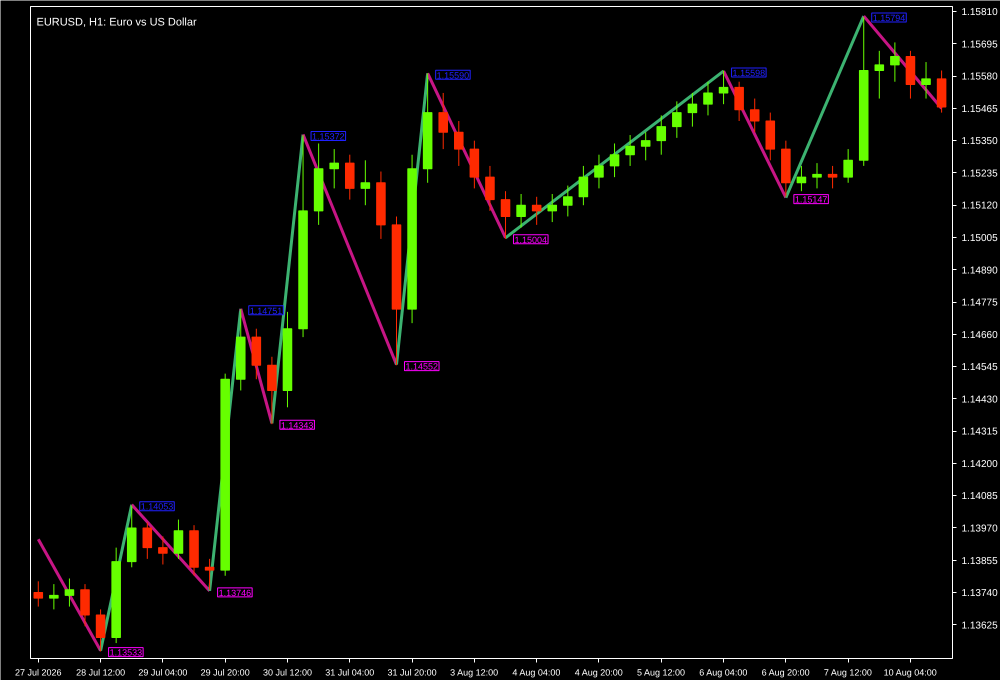  What do you see at coordinates (980, 109) in the screenshot?
I see `y-tick-label: 1.15465` at bounding box center [980, 109].